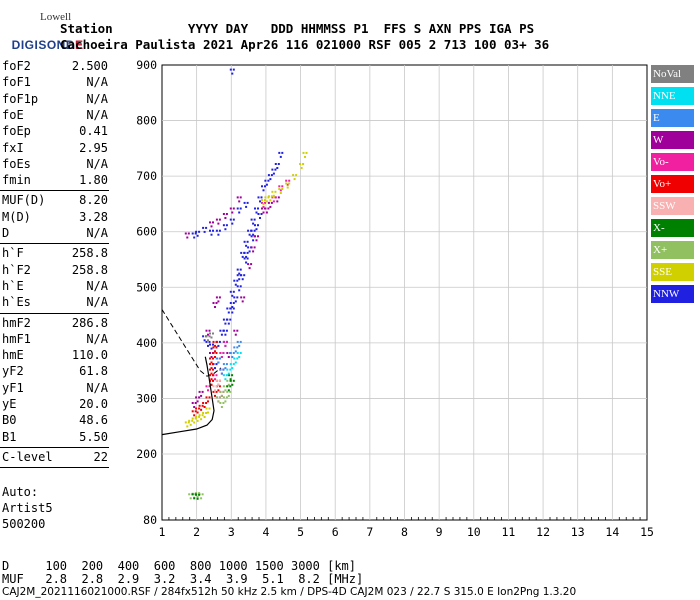  What do you see at coordinates (13, 114) in the screenshot?
I see `param-label: foE` at bounding box center [13, 114].